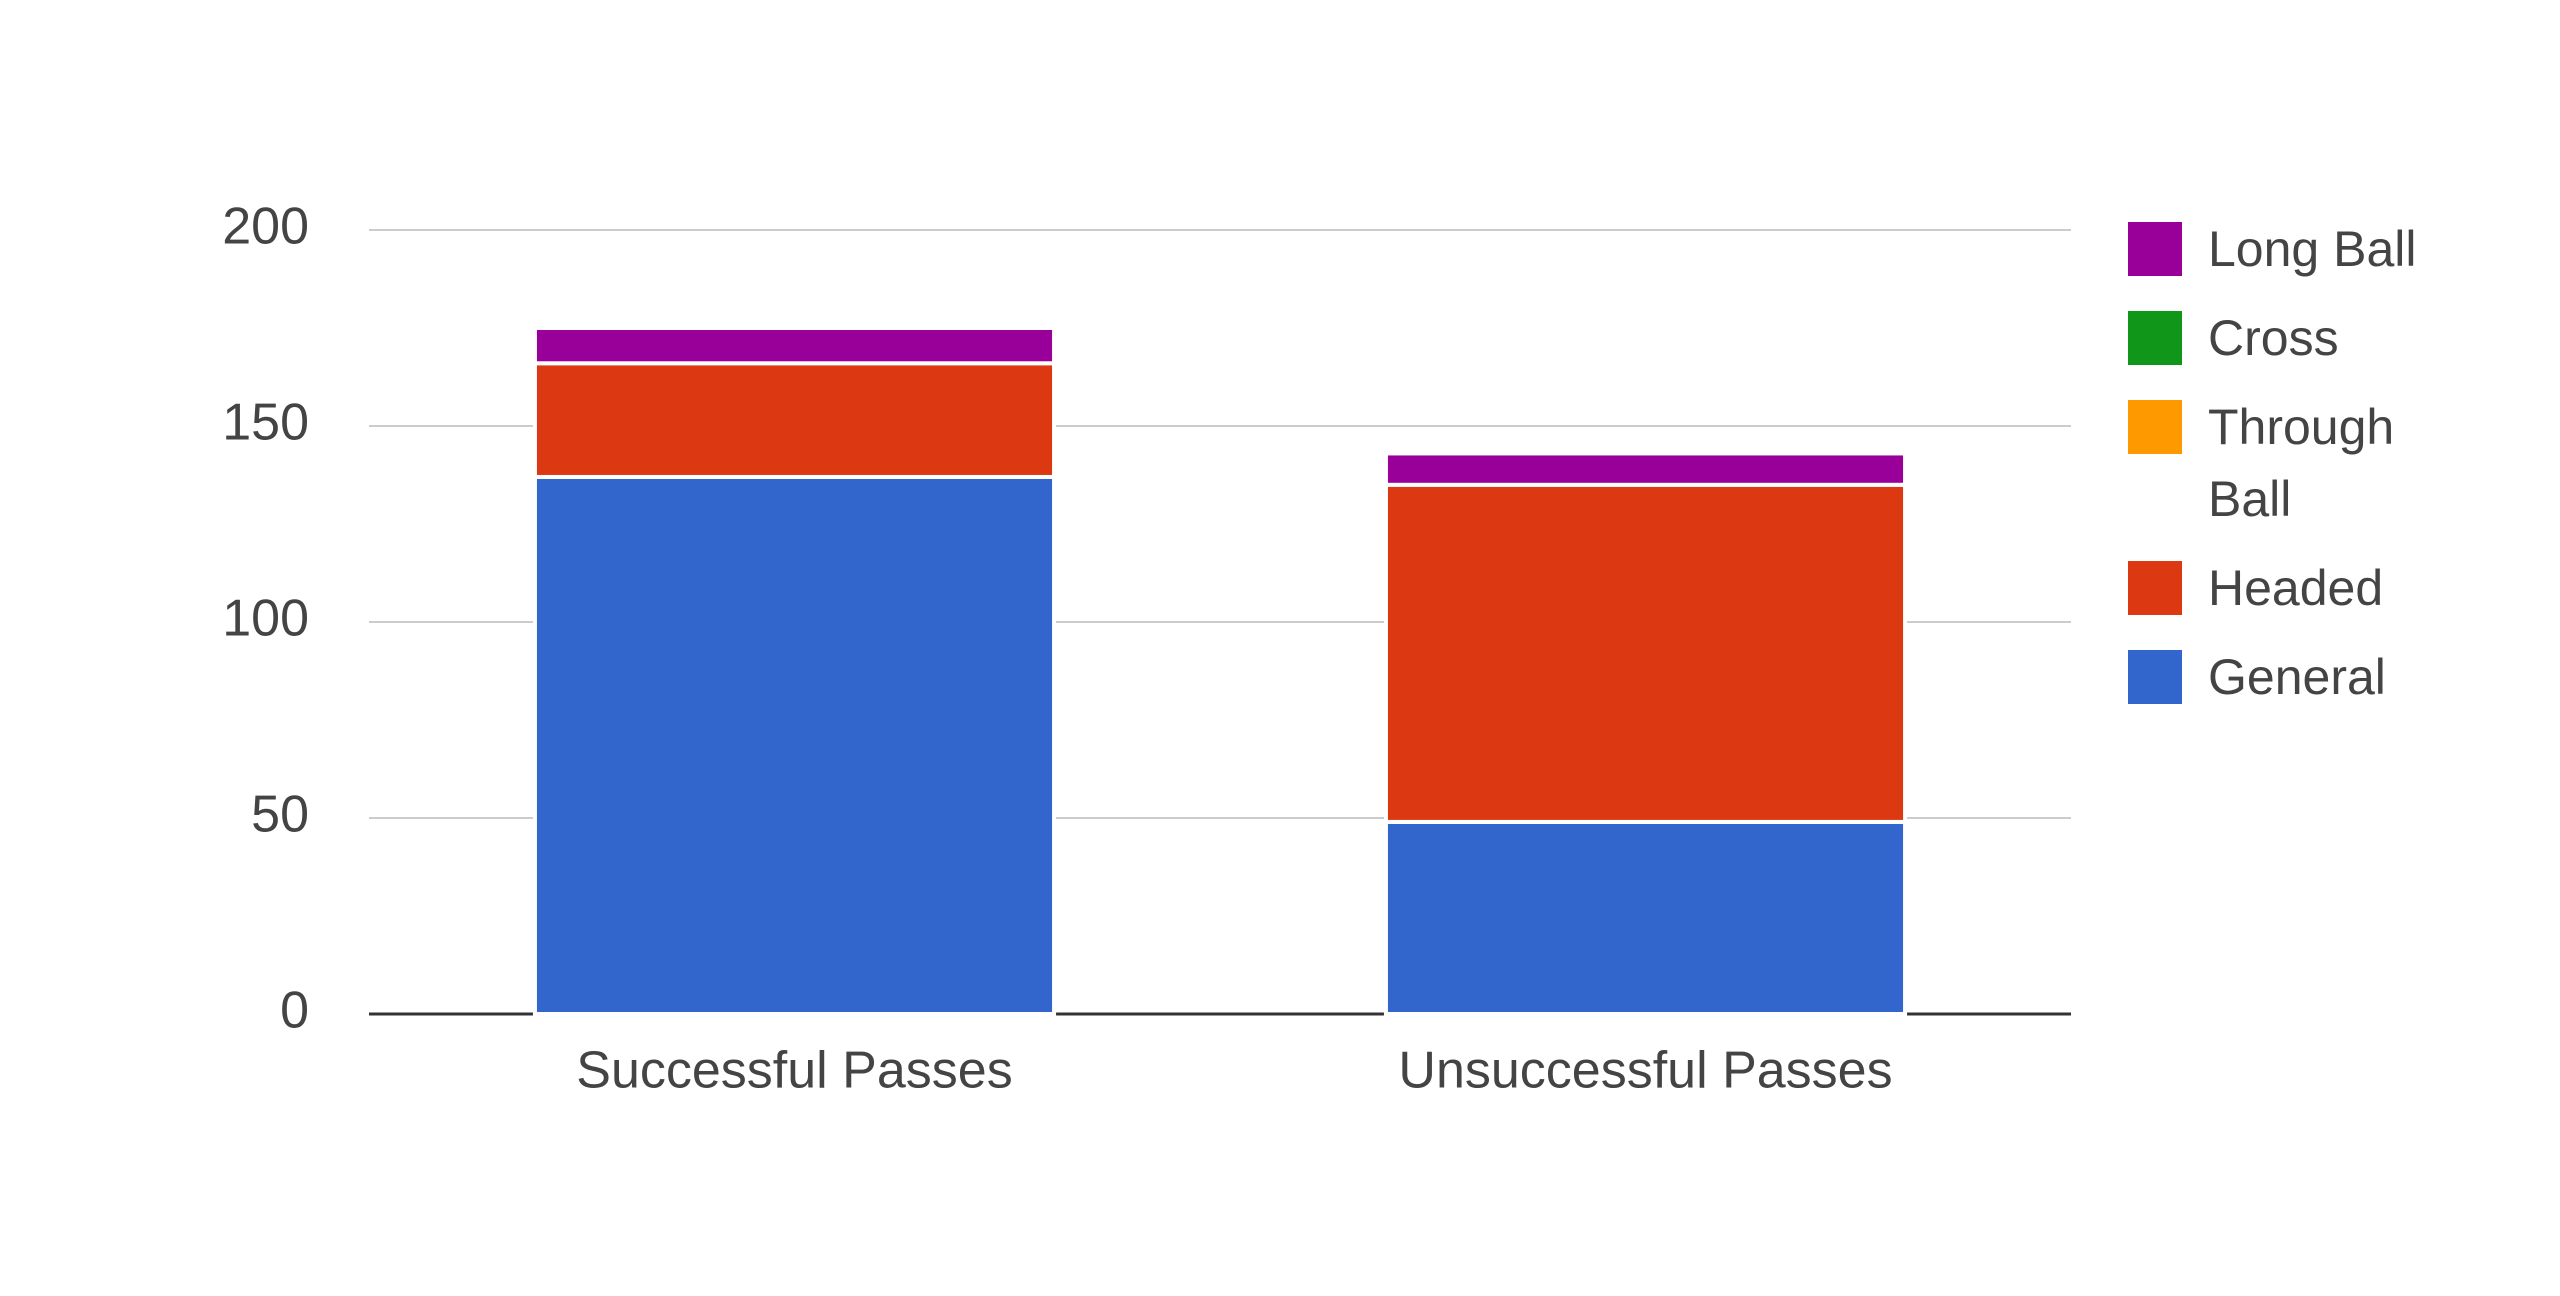  I want to click on x-tick-label: Unsuccessful Passes, so click(1645, 1071).